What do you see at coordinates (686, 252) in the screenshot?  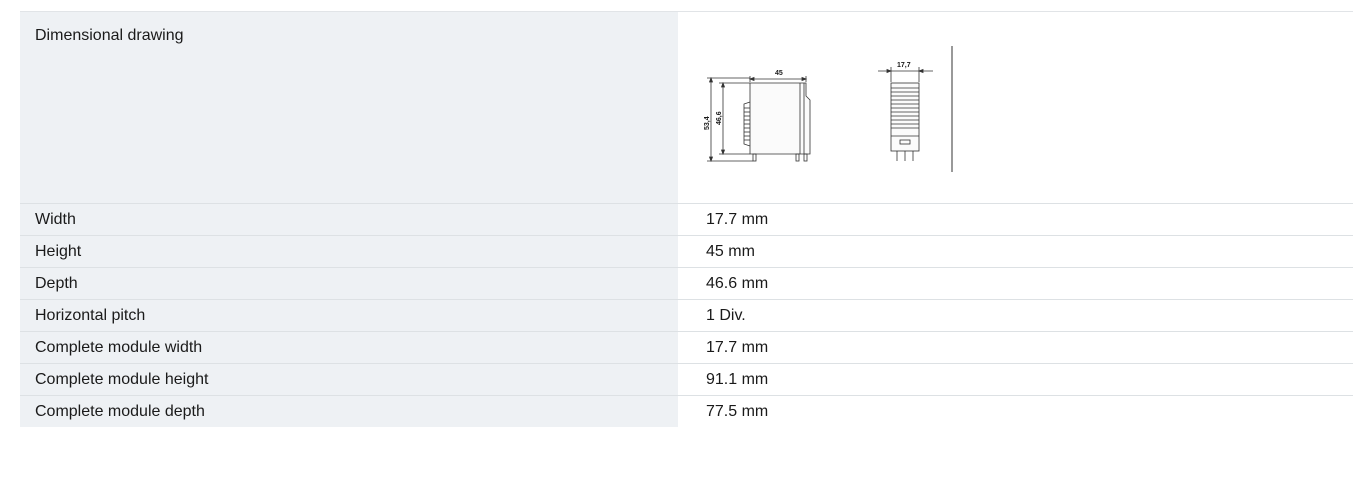 I see `spec-row-height: Height 45 mm` at bounding box center [686, 252].